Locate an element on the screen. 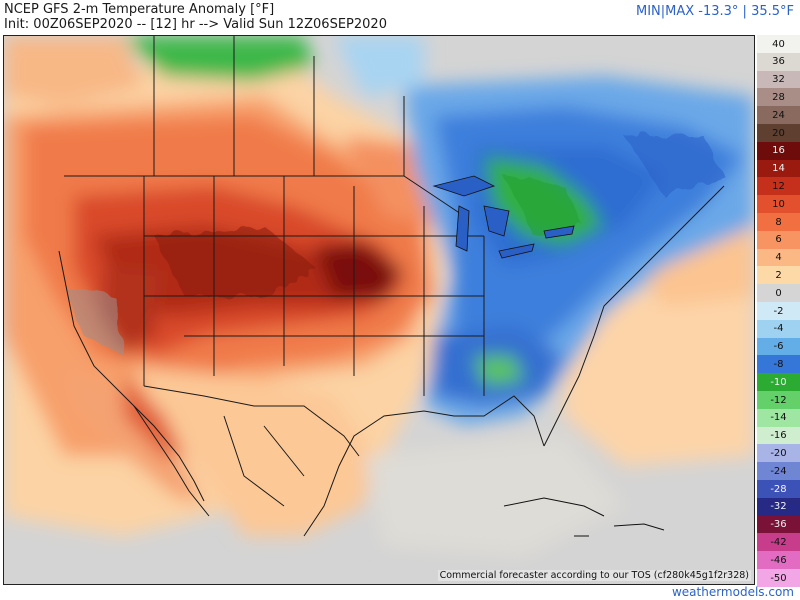 The width and height of the screenshot is (800, 600). colorbar-label: -8 is located at coordinates (778, 365).